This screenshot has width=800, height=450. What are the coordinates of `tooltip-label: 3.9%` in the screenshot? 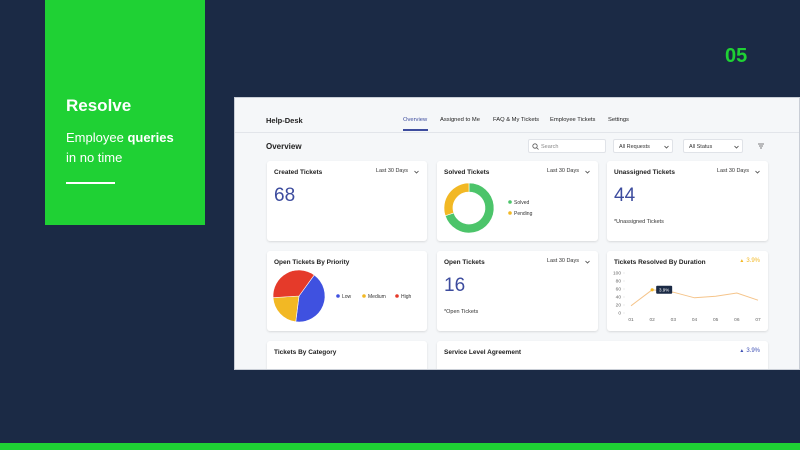 It's located at (664, 290).